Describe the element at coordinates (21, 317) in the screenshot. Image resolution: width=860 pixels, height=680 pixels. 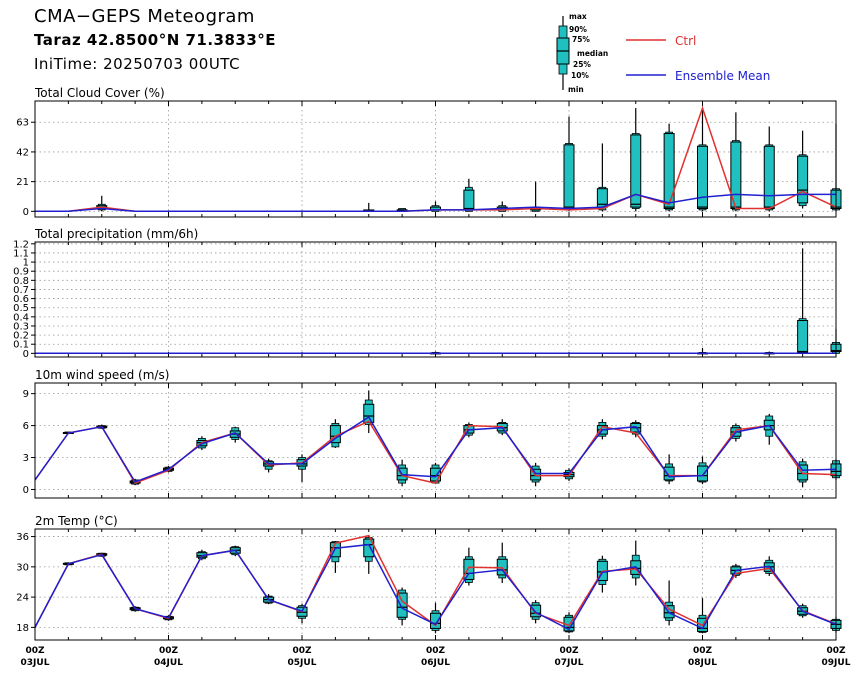
I see `y-tick-label: 0.4` at that location.